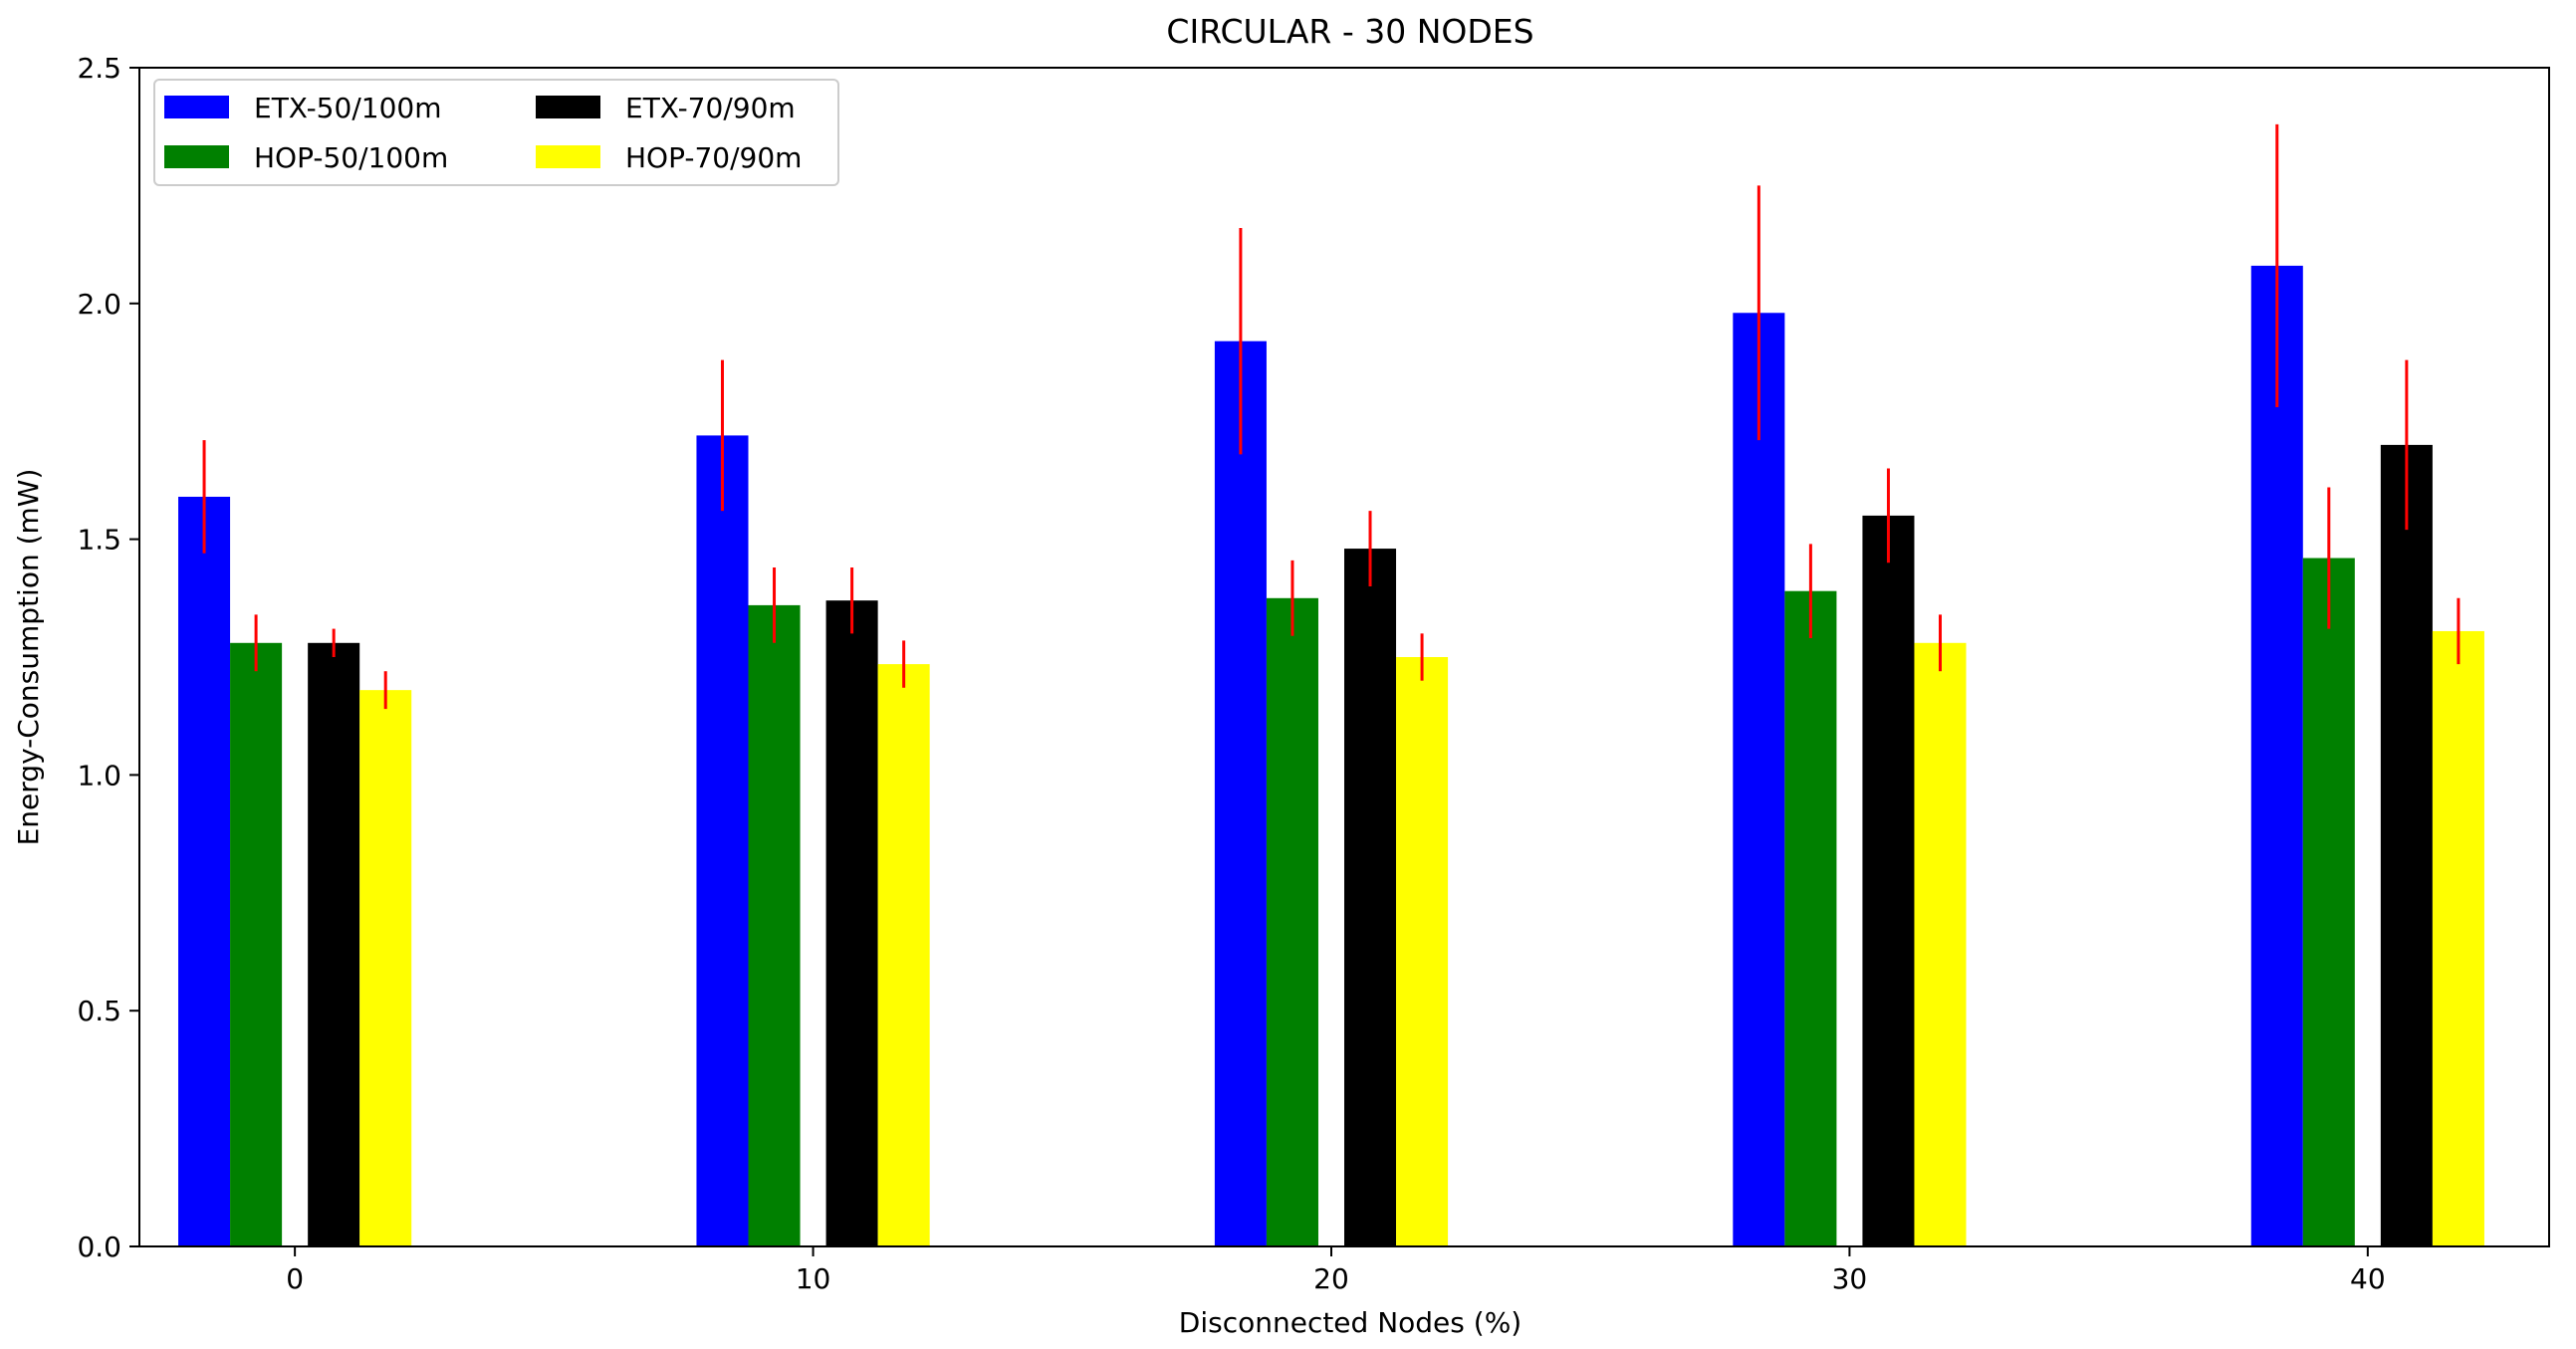  Describe the element at coordinates (903, 955) in the screenshot. I see `bar-HOP-70/90m-10` at that location.